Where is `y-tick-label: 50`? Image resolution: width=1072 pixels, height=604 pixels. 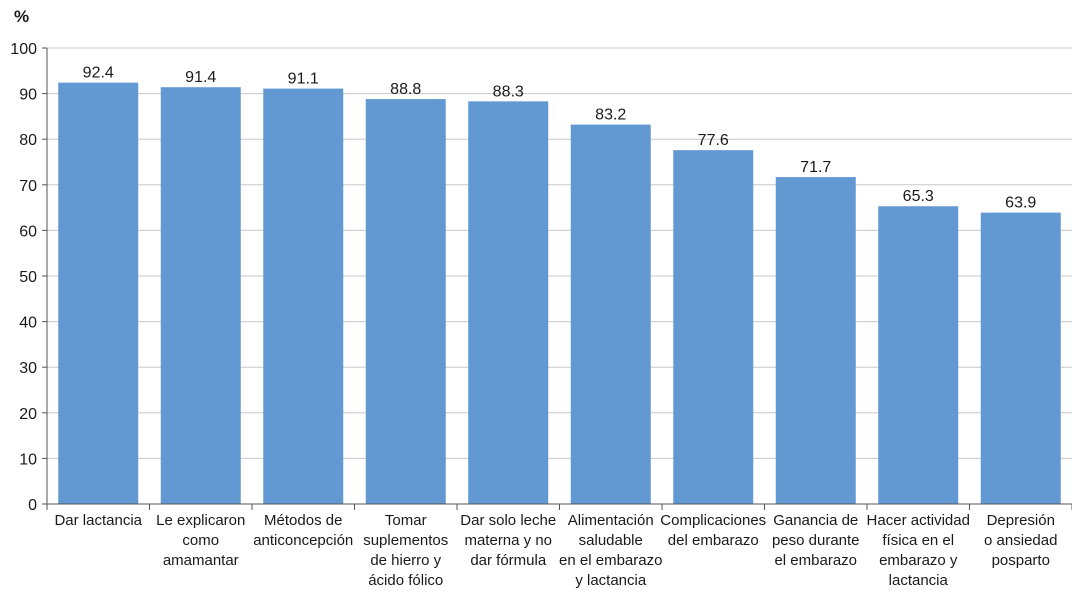 y-tick-label: 50 is located at coordinates (28, 277).